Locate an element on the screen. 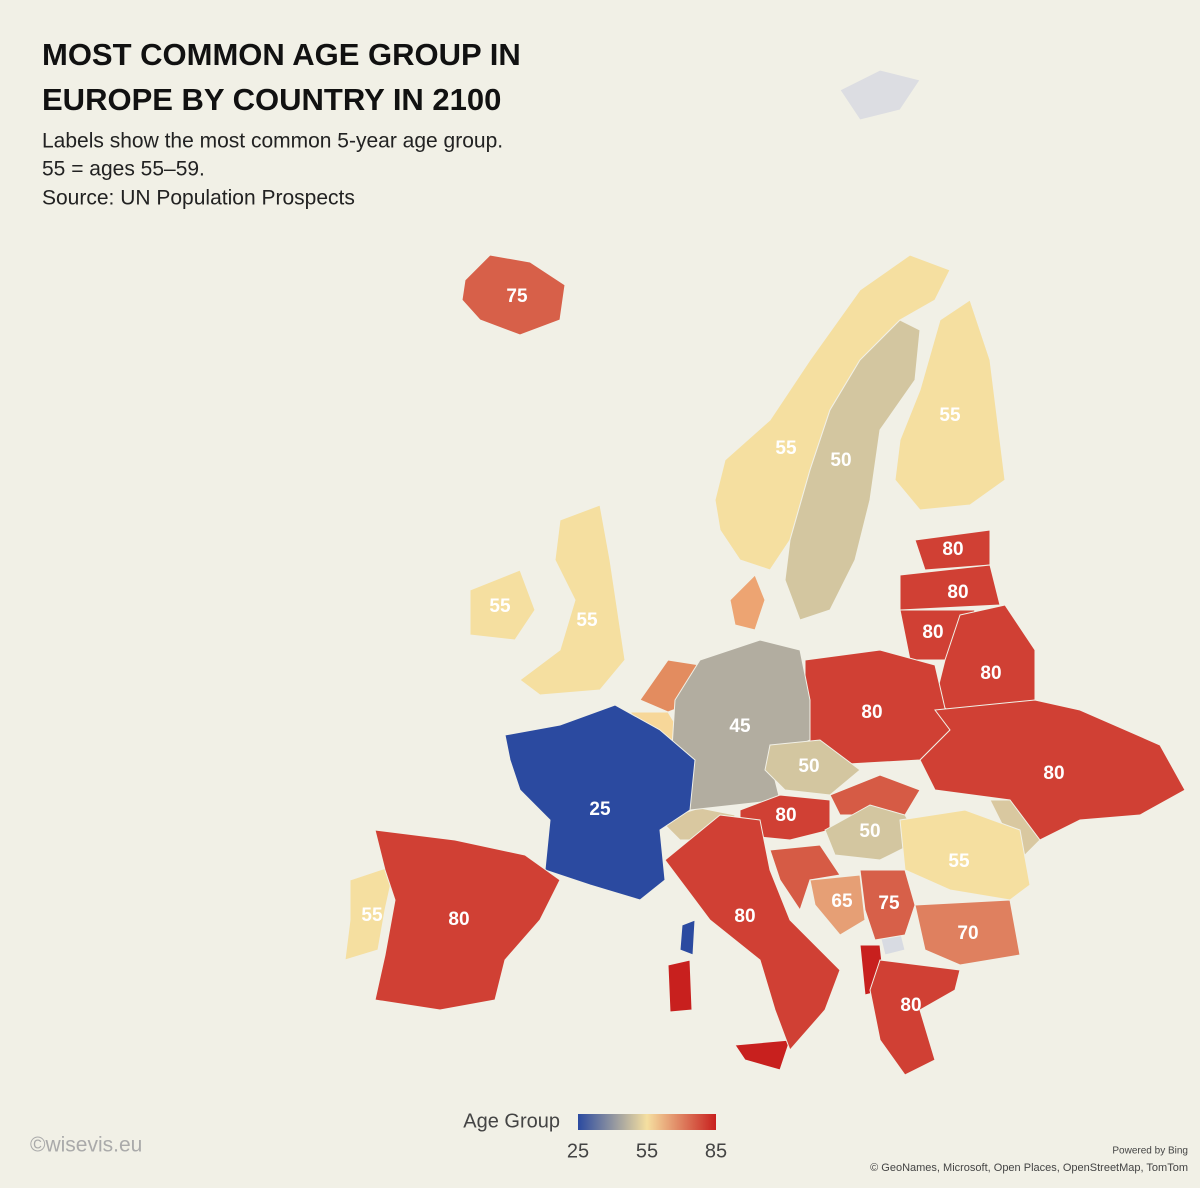 The height and width of the screenshot is (1188, 1200). country-label: 70 is located at coordinates (967, 933).